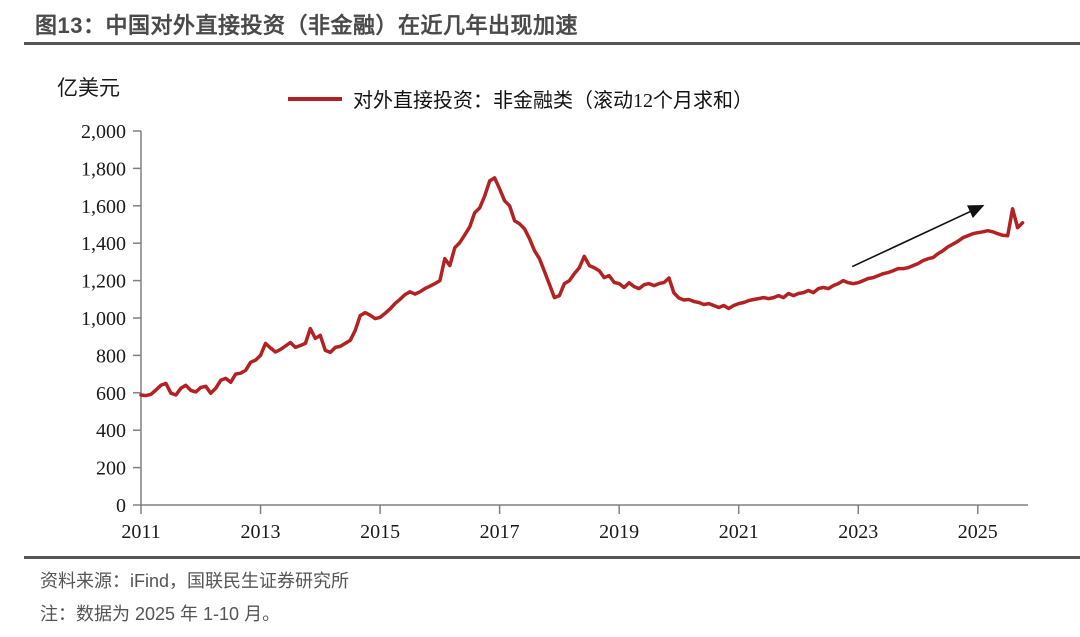 The height and width of the screenshot is (637, 1080). I want to click on x-tick-label: 2021, so click(739, 532).